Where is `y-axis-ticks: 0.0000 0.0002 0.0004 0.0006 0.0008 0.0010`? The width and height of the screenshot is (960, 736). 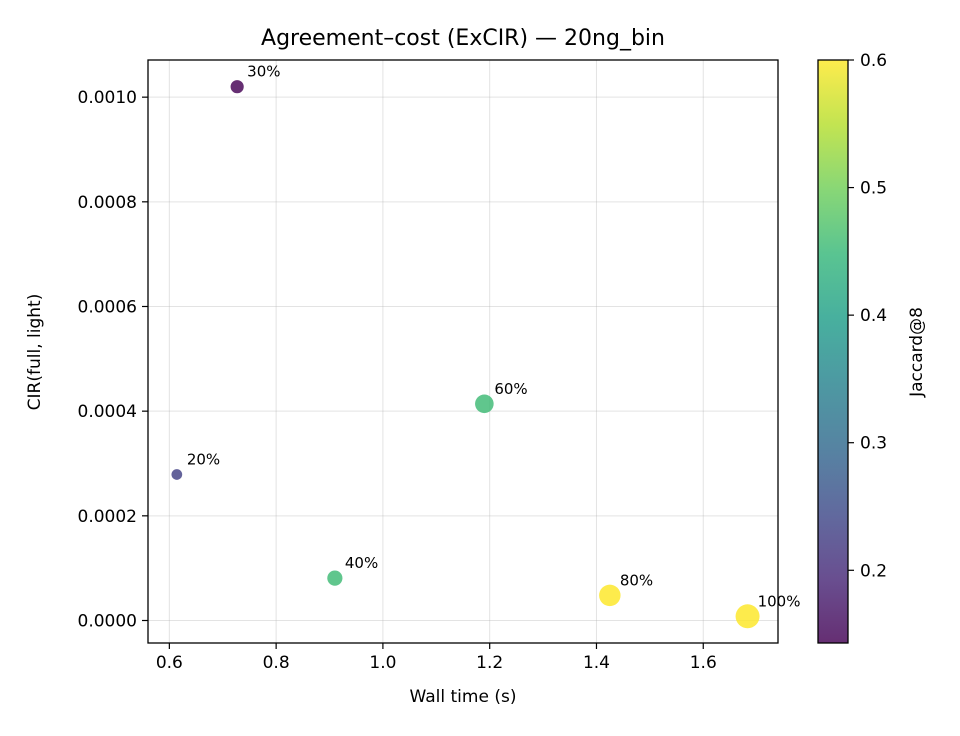 y-axis-ticks: 0.0000 0.0002 0.0004 0.0006 0.0008 0.0010 is located at coordinates (113, 359).